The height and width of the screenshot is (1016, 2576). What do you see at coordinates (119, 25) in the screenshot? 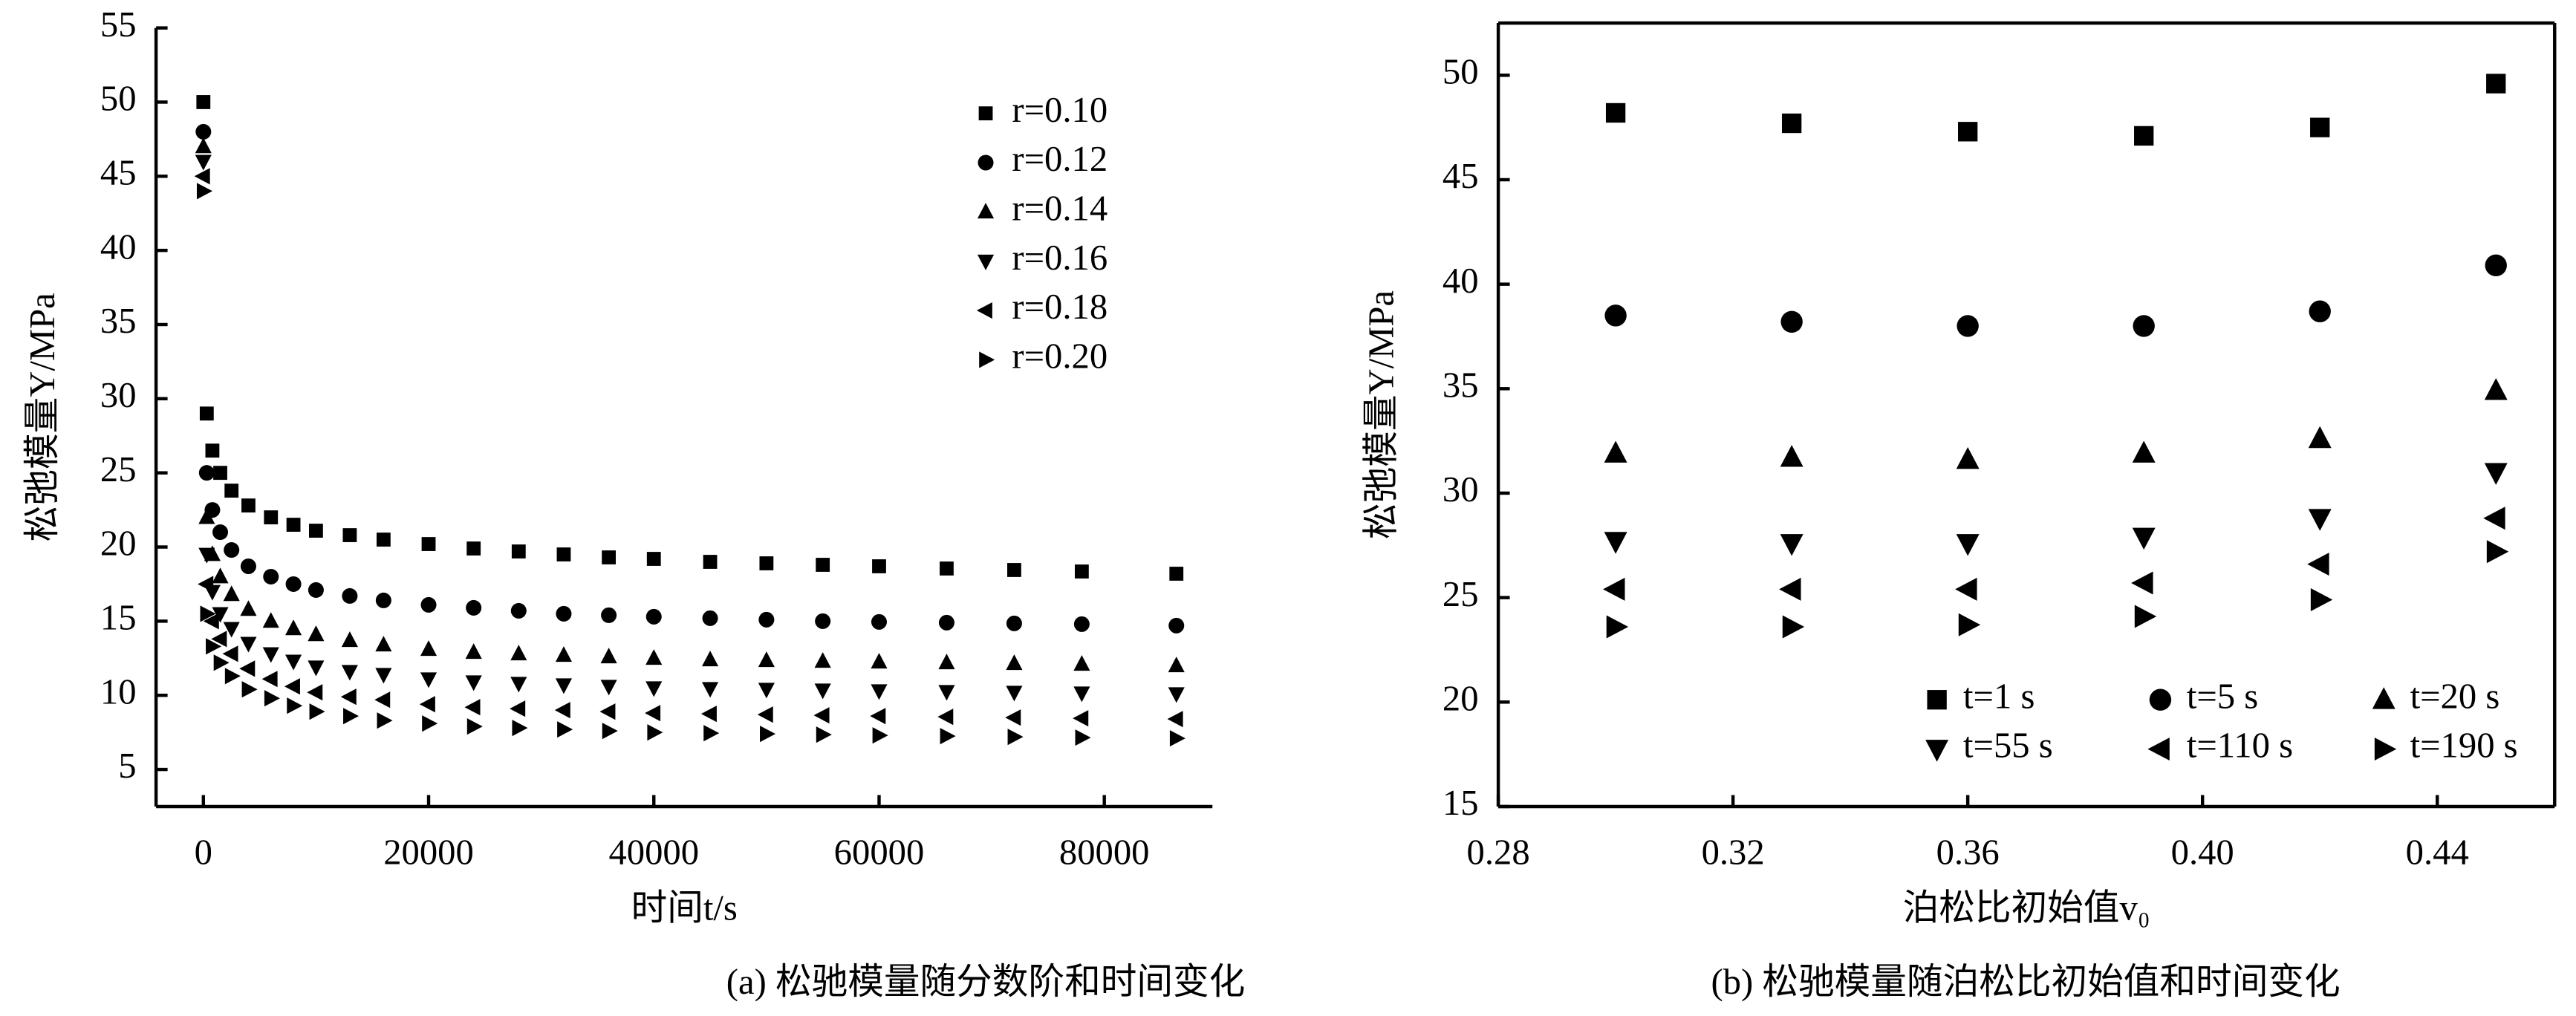
I see `y-tick-label: 55` at bounding box center [119, 25].